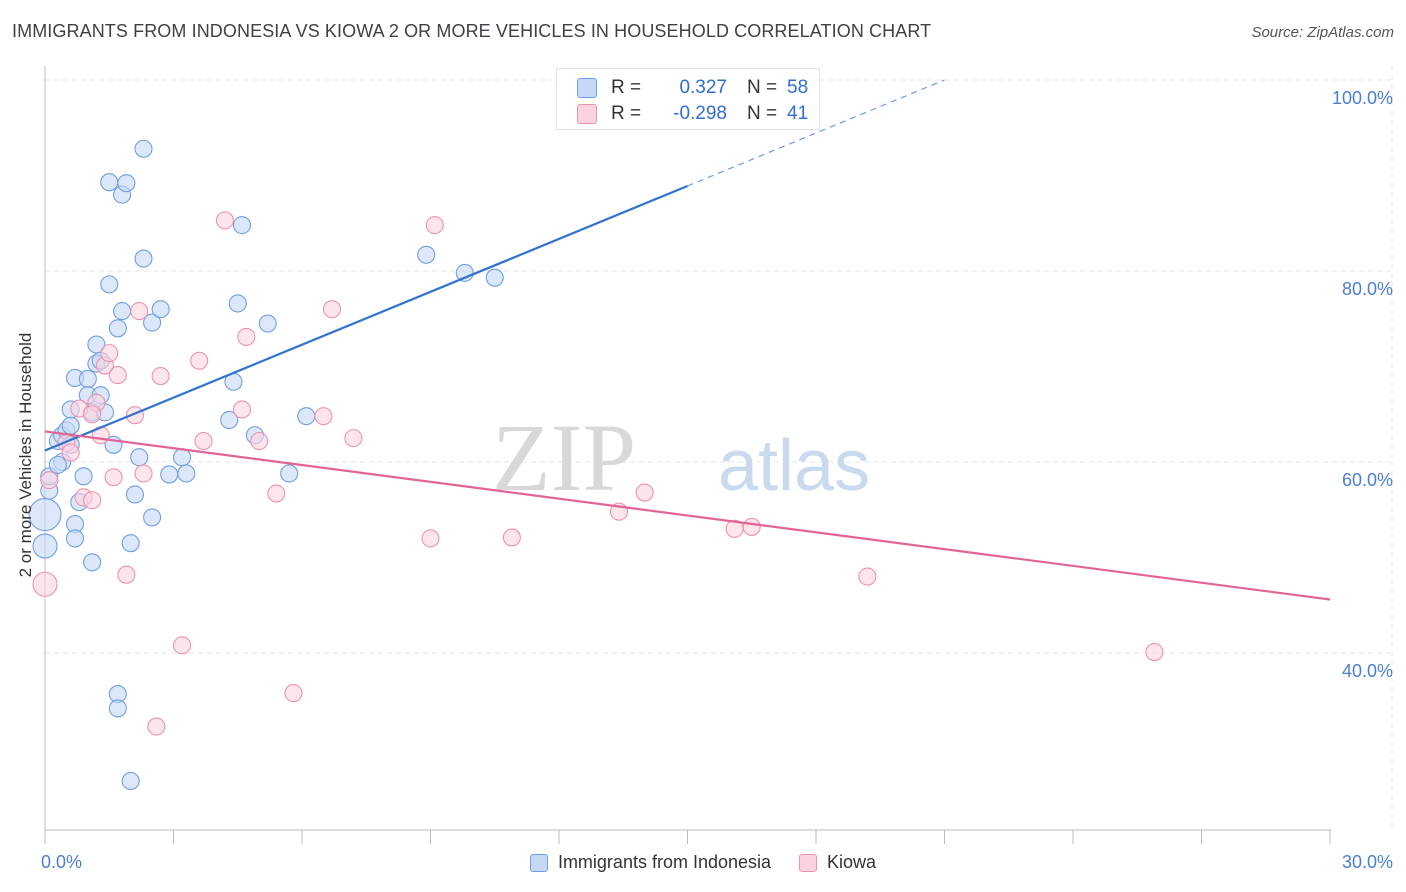  I want to click on legend-item-indonesia: Immigrants from Indonesia, so click(650, 862).